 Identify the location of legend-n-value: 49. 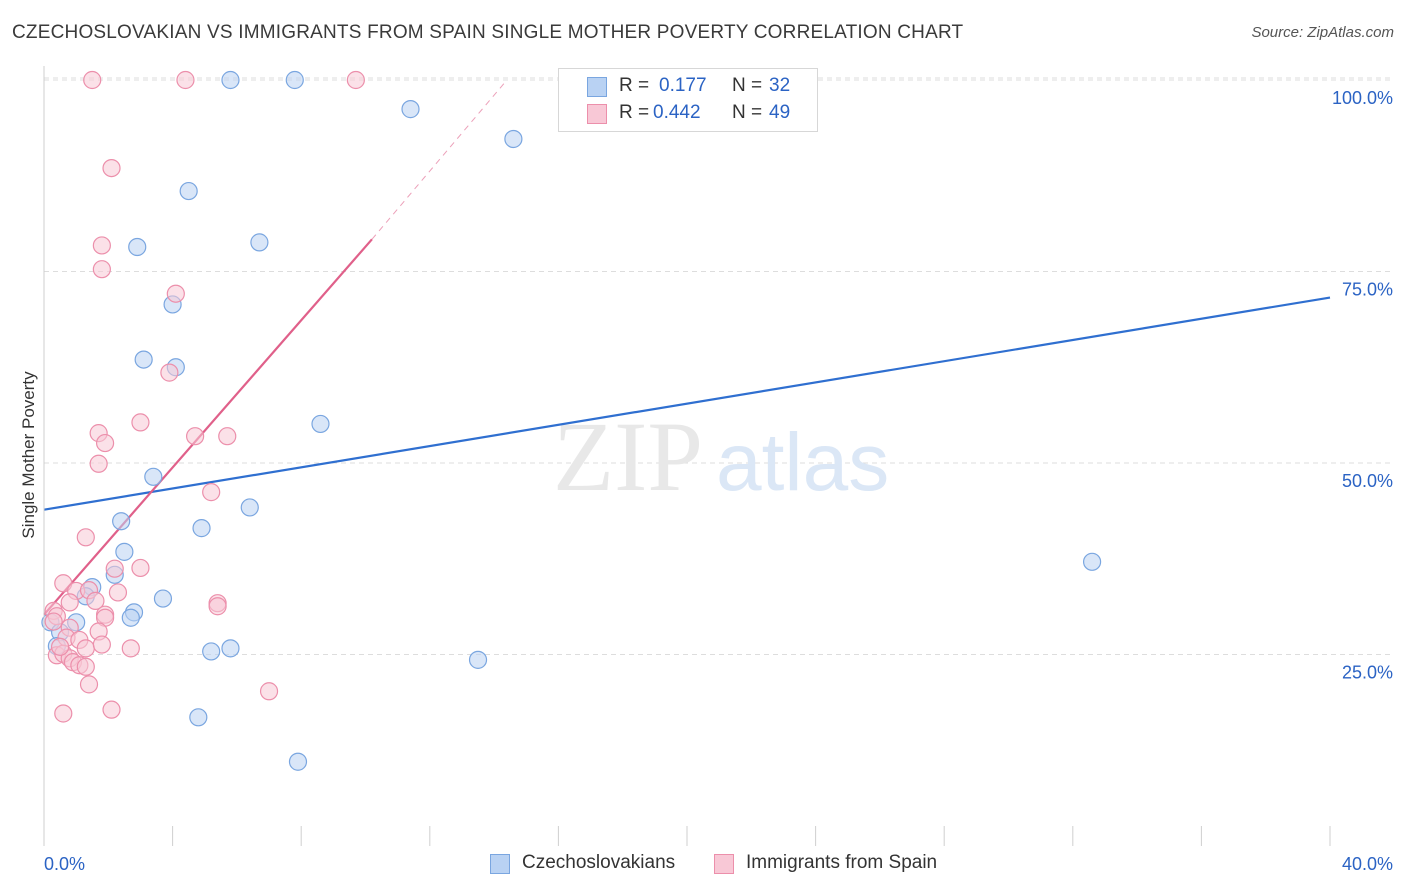
(780, 112).